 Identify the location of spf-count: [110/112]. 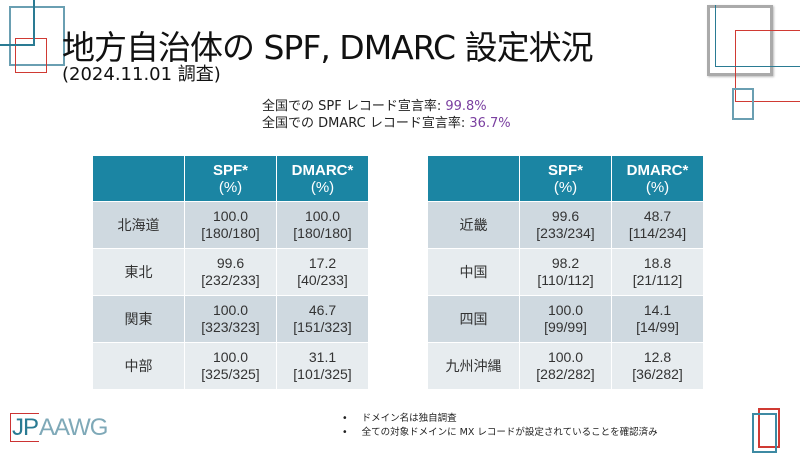
(565, 280).